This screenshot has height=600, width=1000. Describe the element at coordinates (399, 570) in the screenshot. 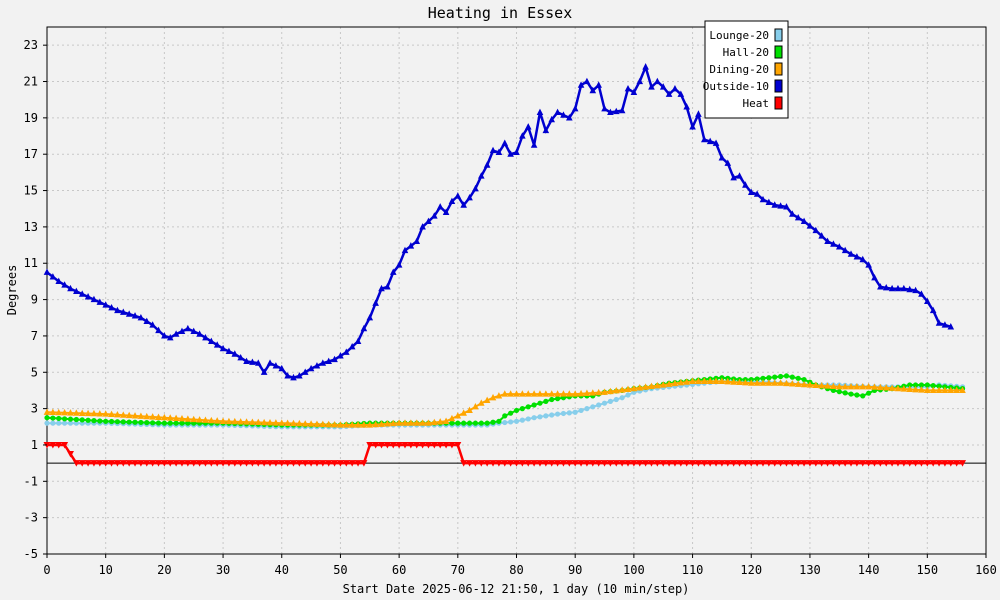

I see `x-tick-label: 60` at that location.